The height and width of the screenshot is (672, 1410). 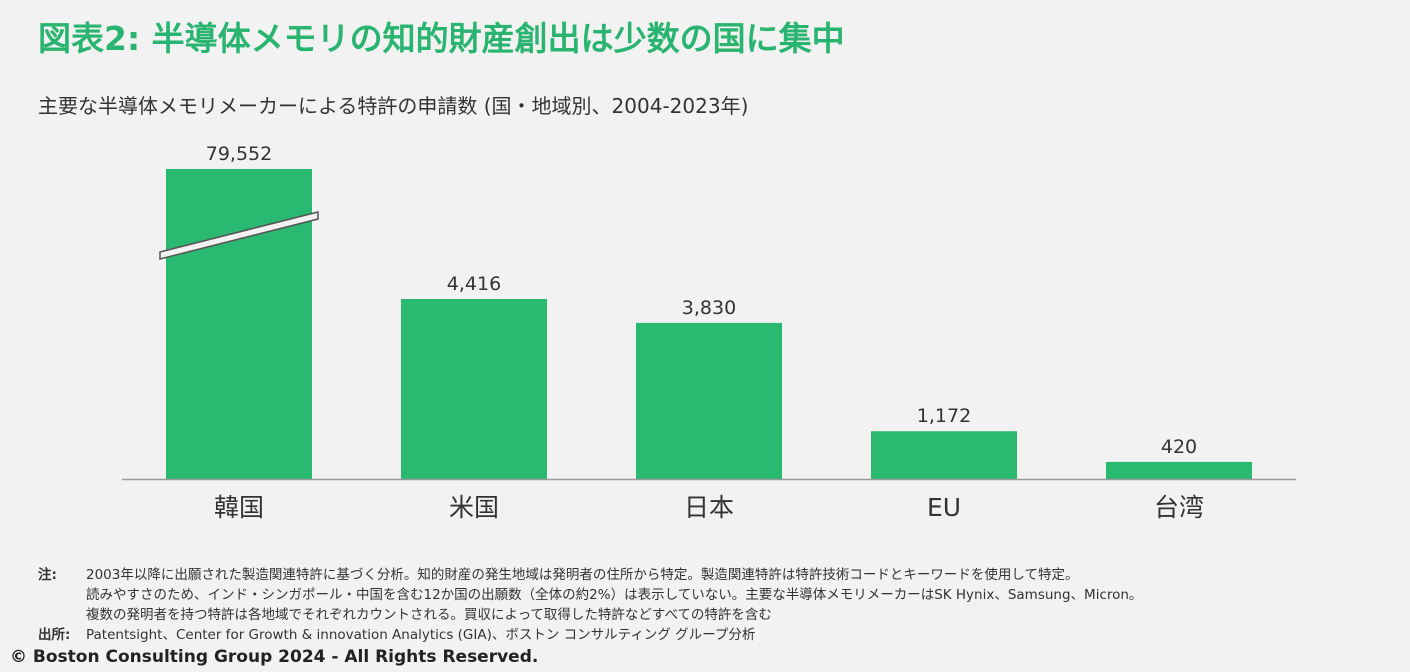 I want to click on category-label: 日本, so click(x=709, y=507).